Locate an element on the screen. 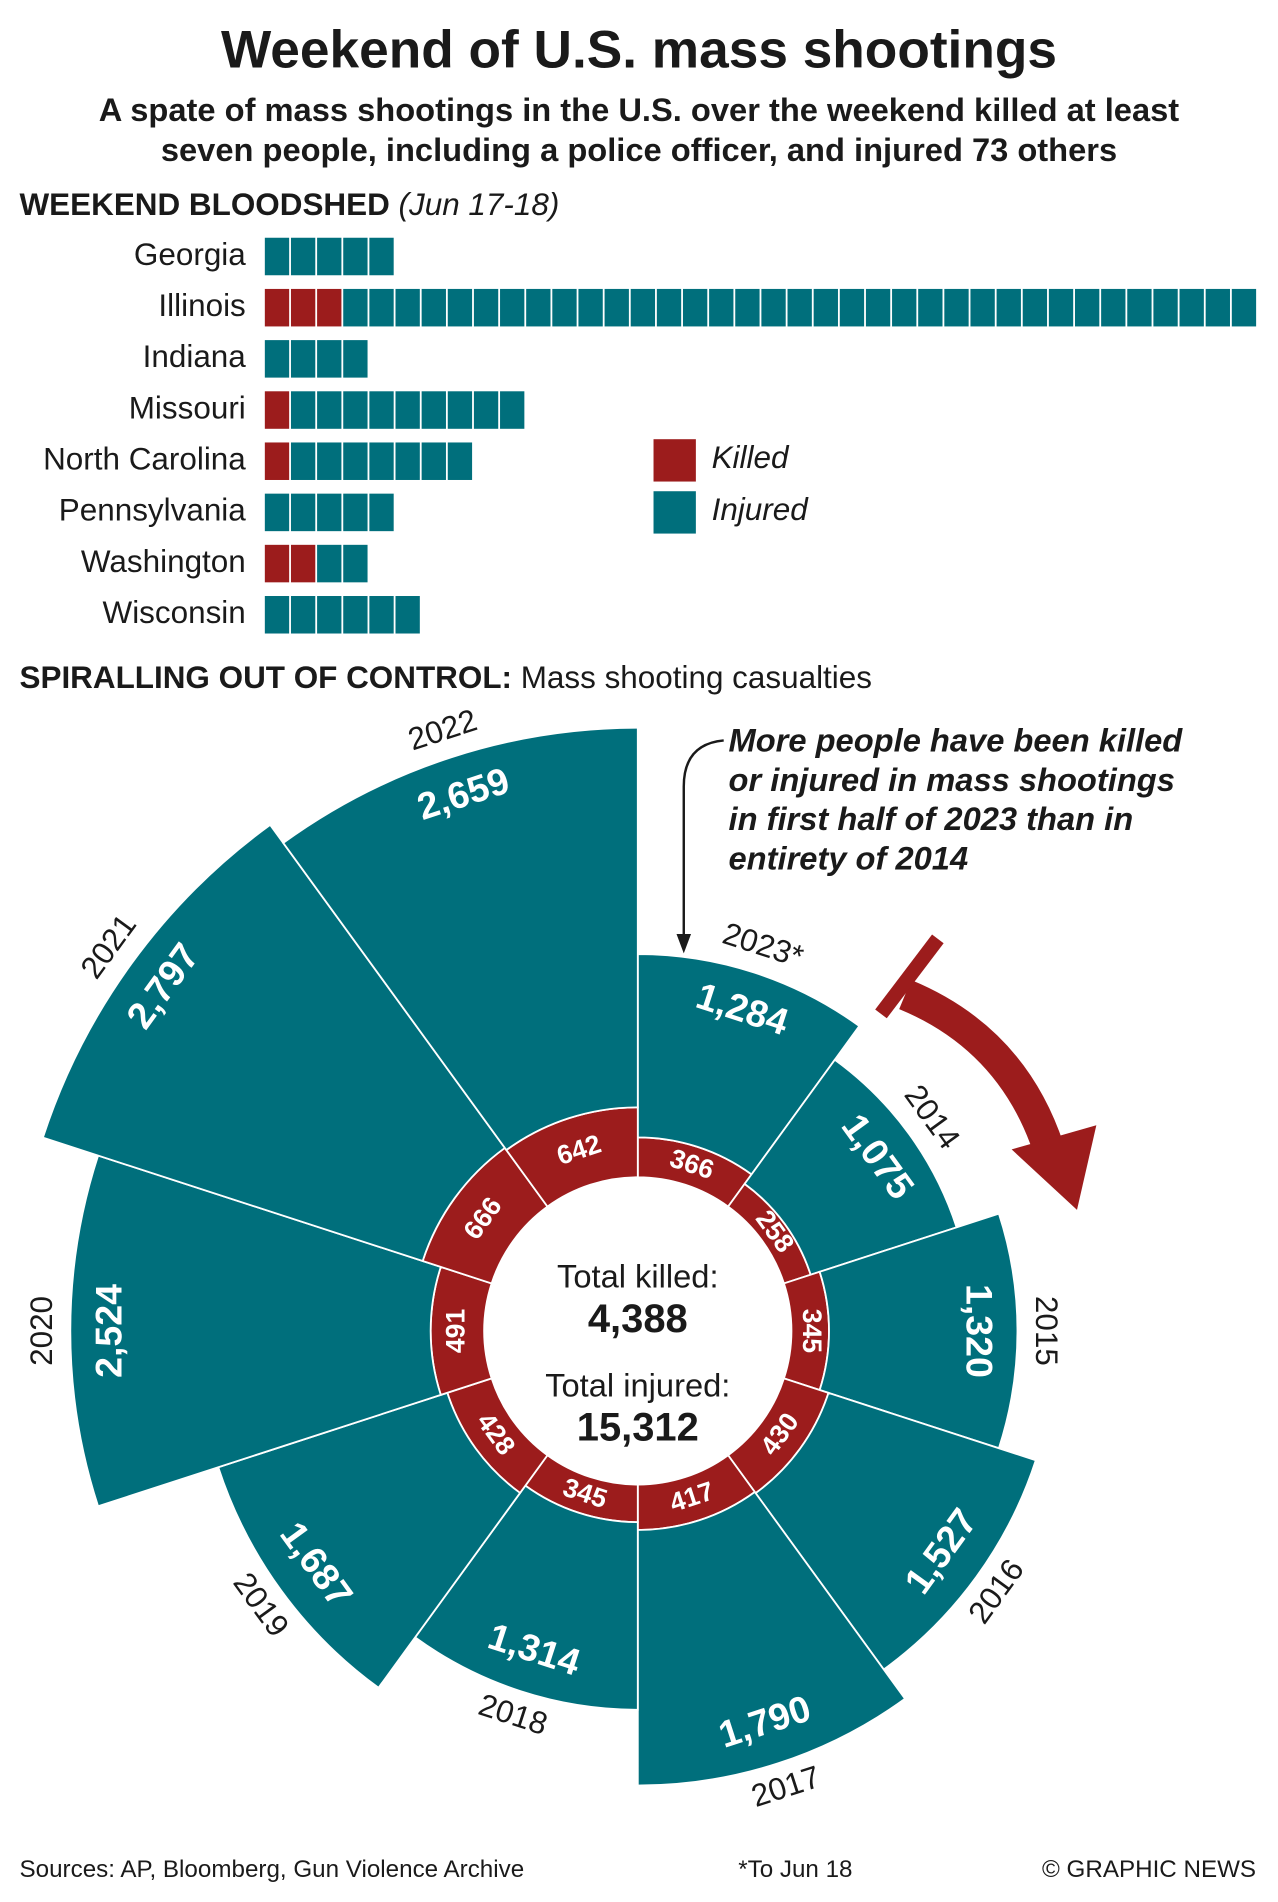 The width and height of the screenshot is (1278, 1902). category-label: Washington is located at coordinates (163, 561).